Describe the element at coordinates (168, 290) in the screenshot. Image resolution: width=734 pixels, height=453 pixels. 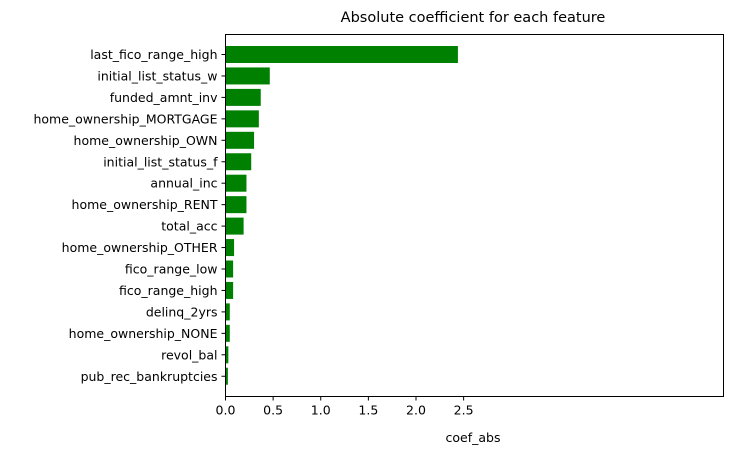
I see `category-label: fico_range_high` at that location.